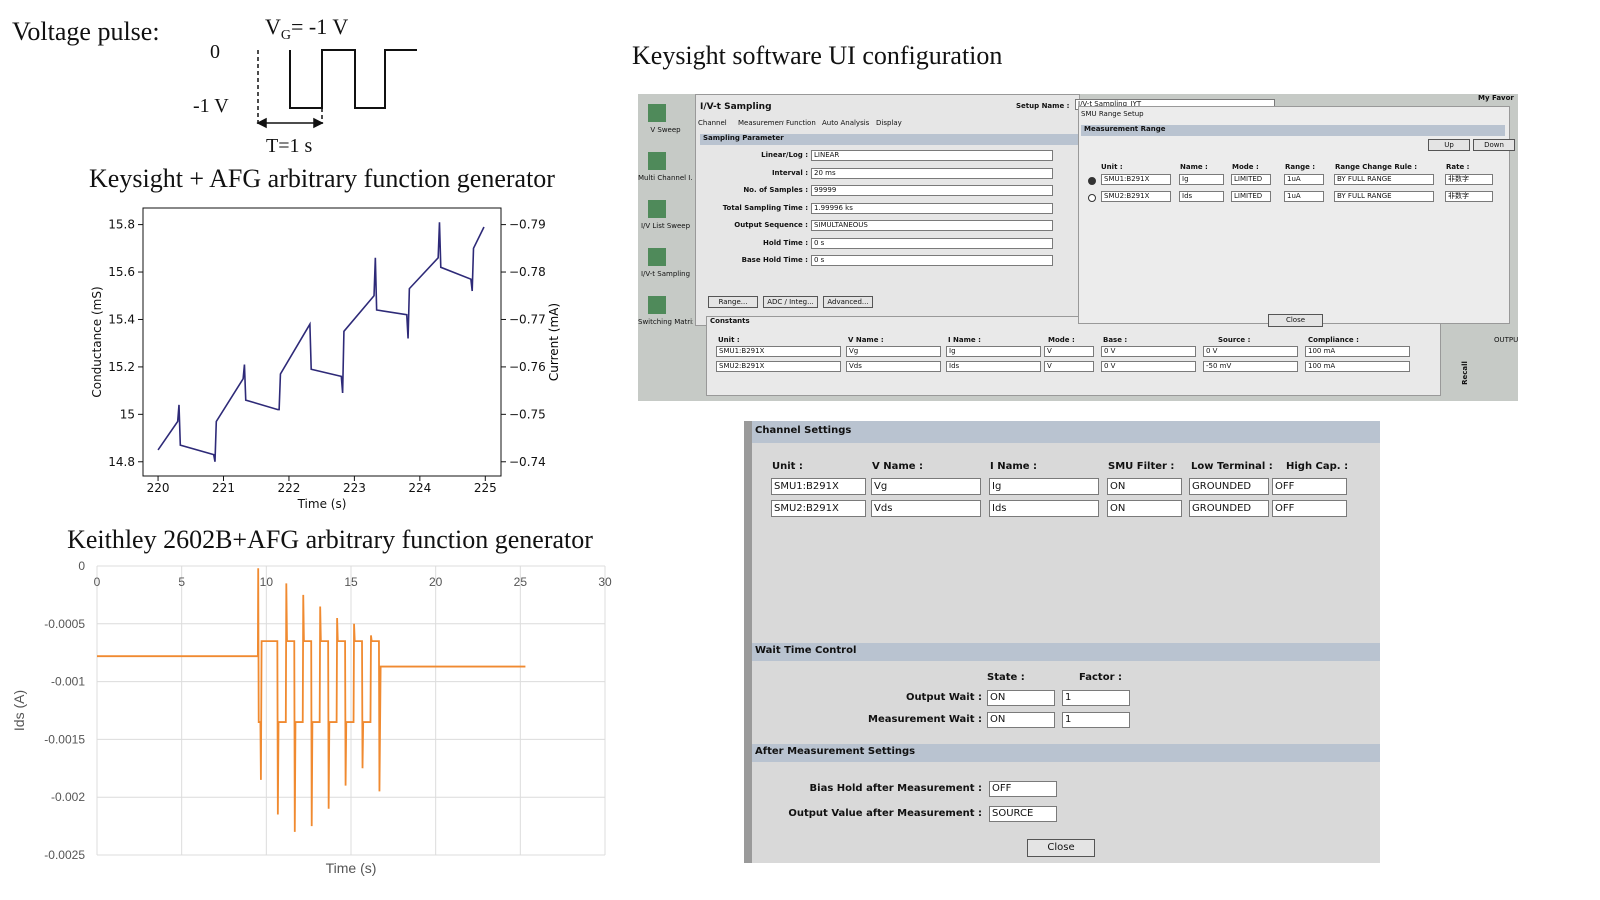 The image size is (1600, 900). Describe the element at coordinates (1066, 432) in the screenshot. I see `section-header: Channel Settings` at that location.